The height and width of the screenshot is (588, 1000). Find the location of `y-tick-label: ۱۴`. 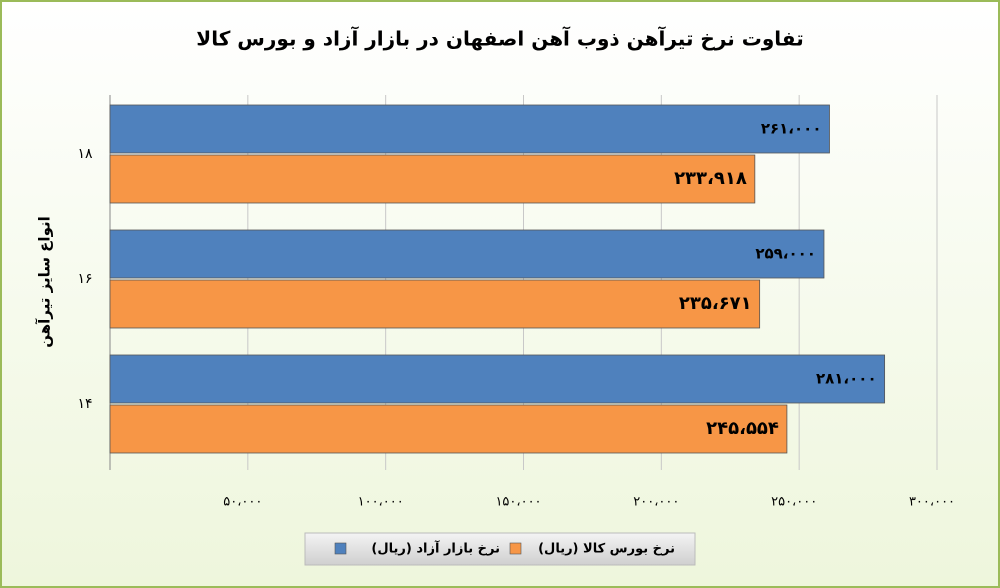

y-tick-label: ۱۴ is located at coordinates (84, 404).